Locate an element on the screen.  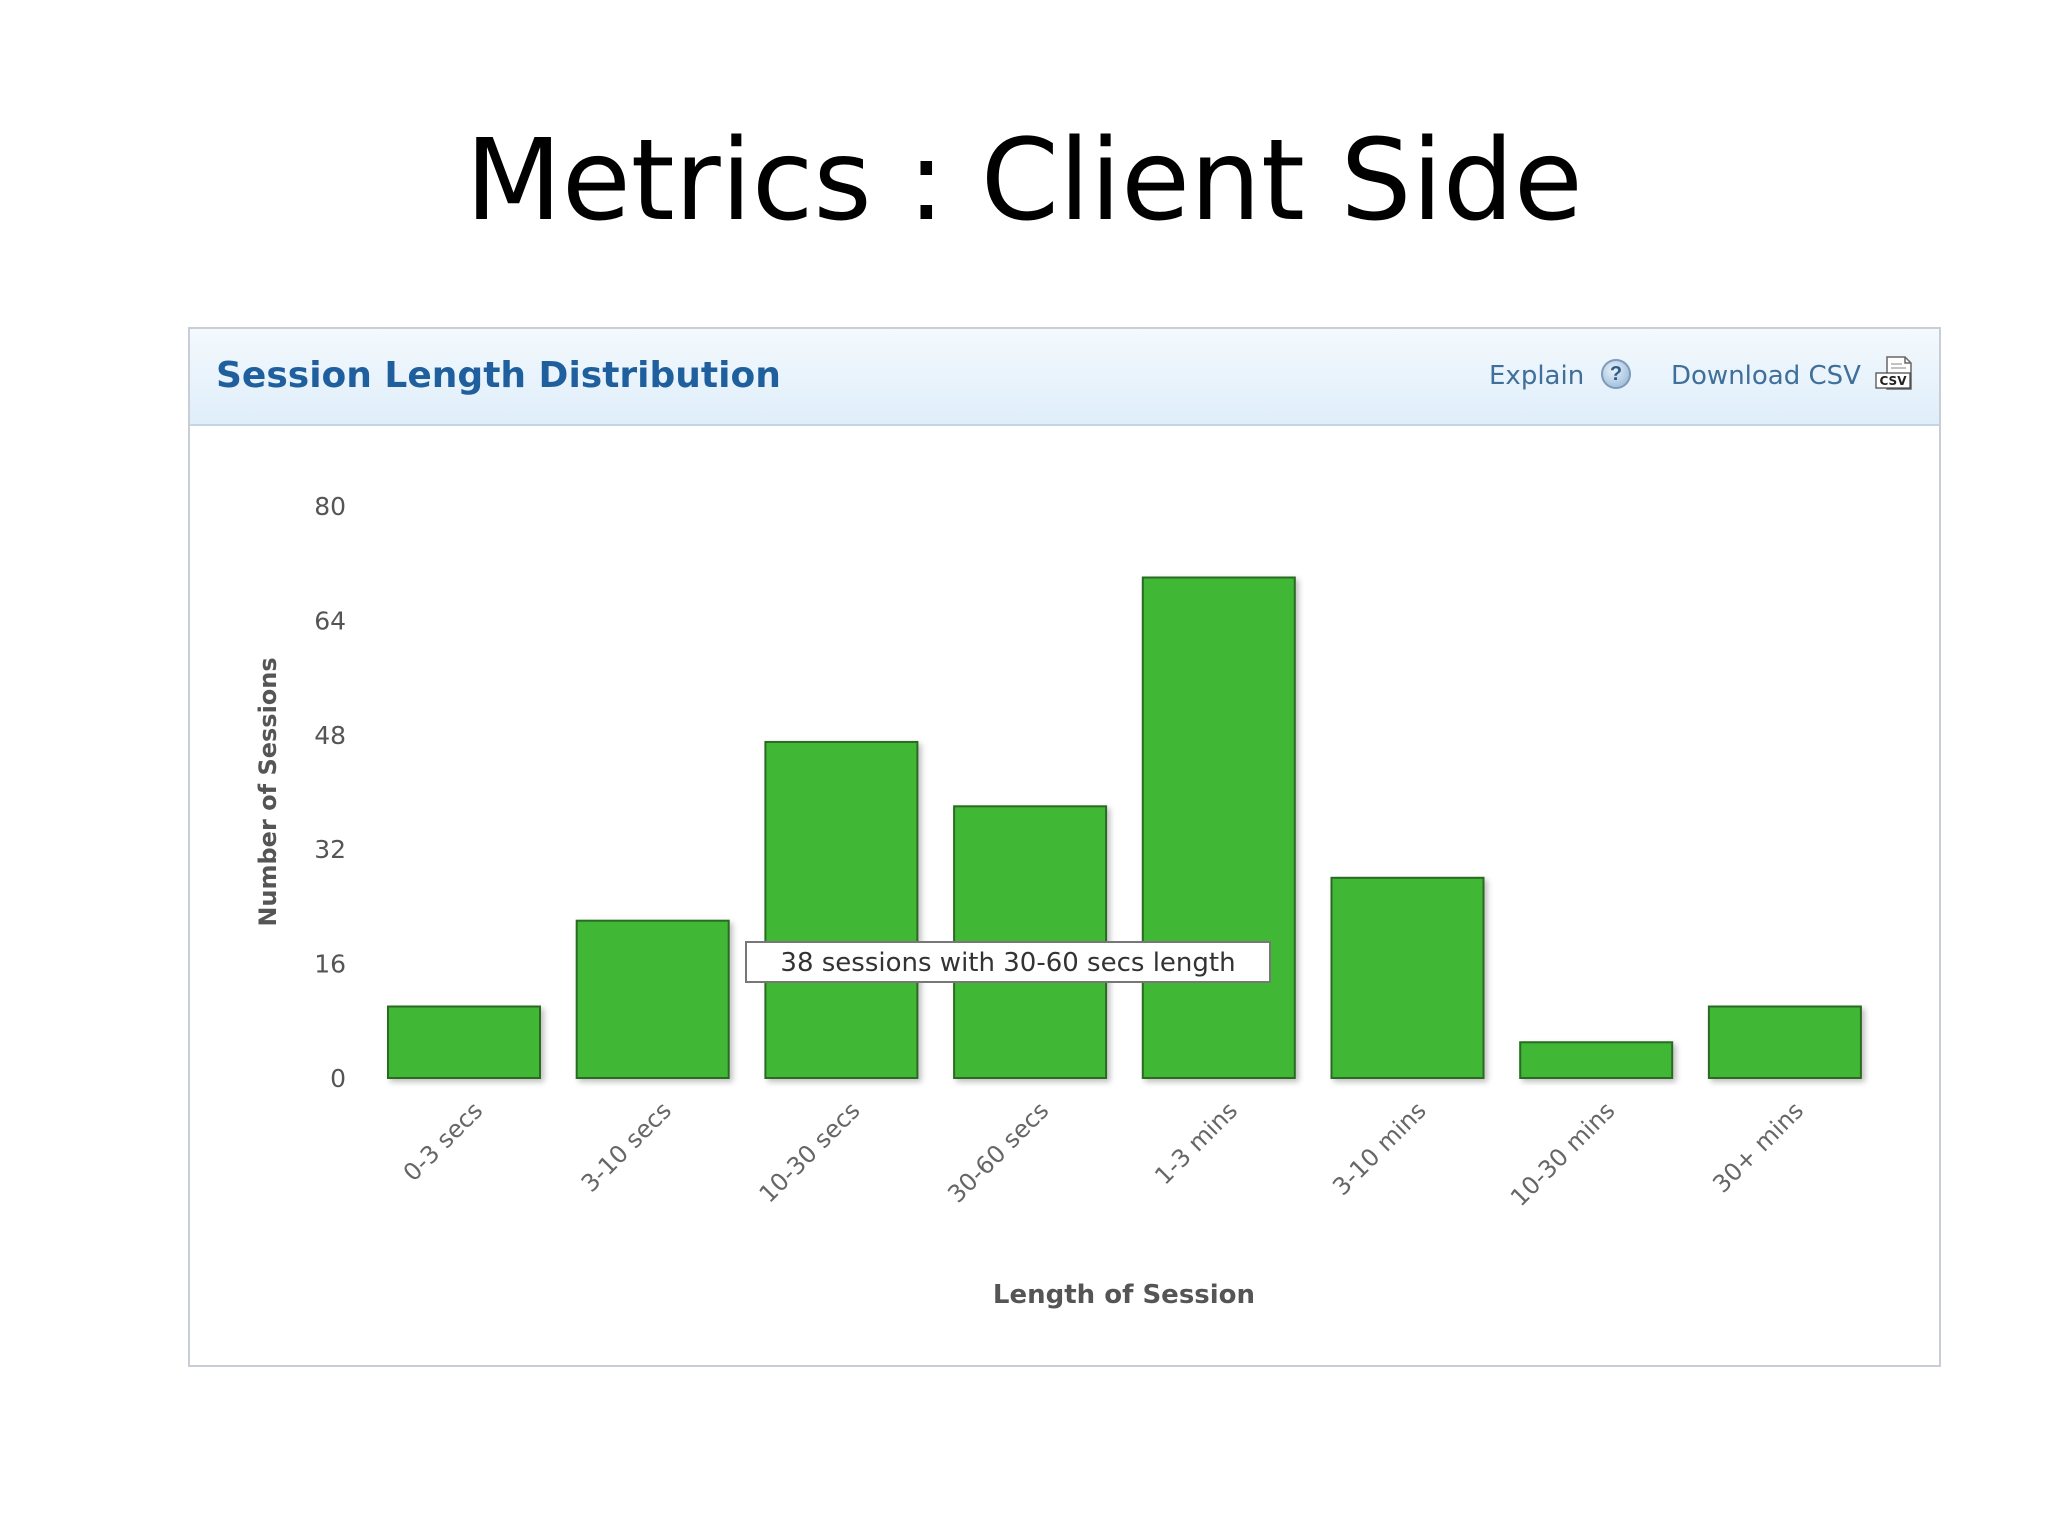
y-axis-label: Number of Sessions is located at coordinates (268, 791).